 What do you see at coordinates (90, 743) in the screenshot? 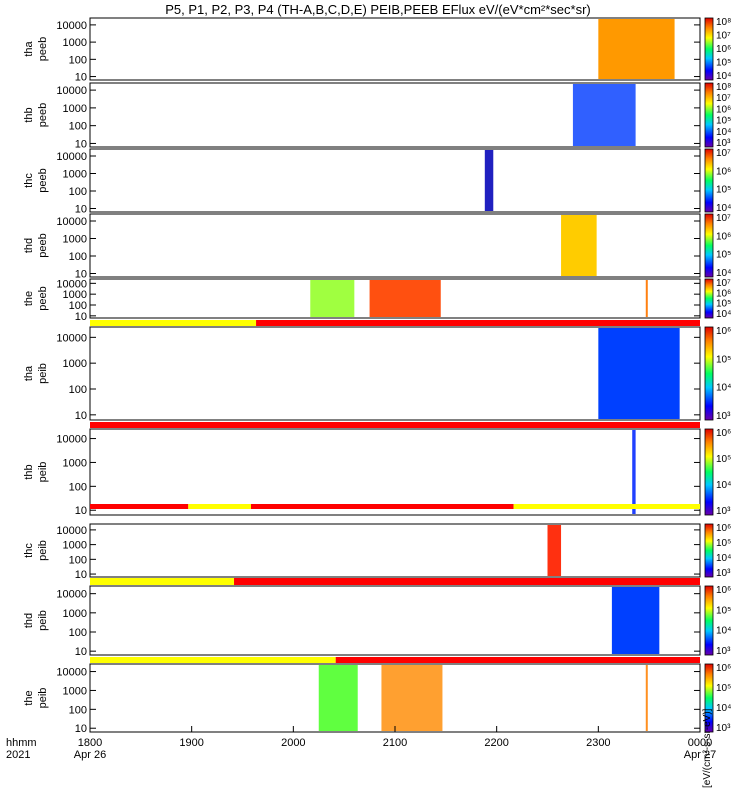
I see `x-tick-label: 1800` at bounding box center [90, 743].